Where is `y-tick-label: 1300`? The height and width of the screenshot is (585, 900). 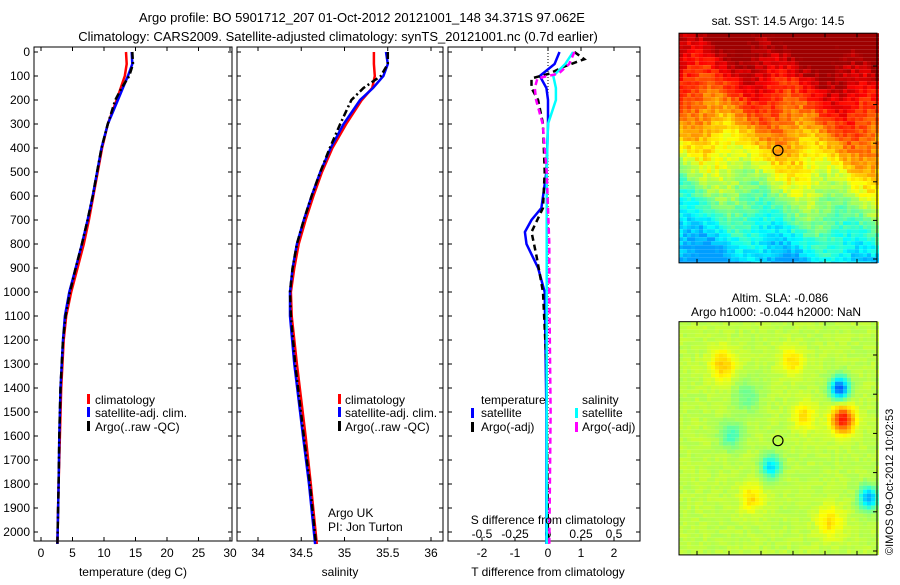
y-tick-label: 1300 is located at coordinates (16, 364).